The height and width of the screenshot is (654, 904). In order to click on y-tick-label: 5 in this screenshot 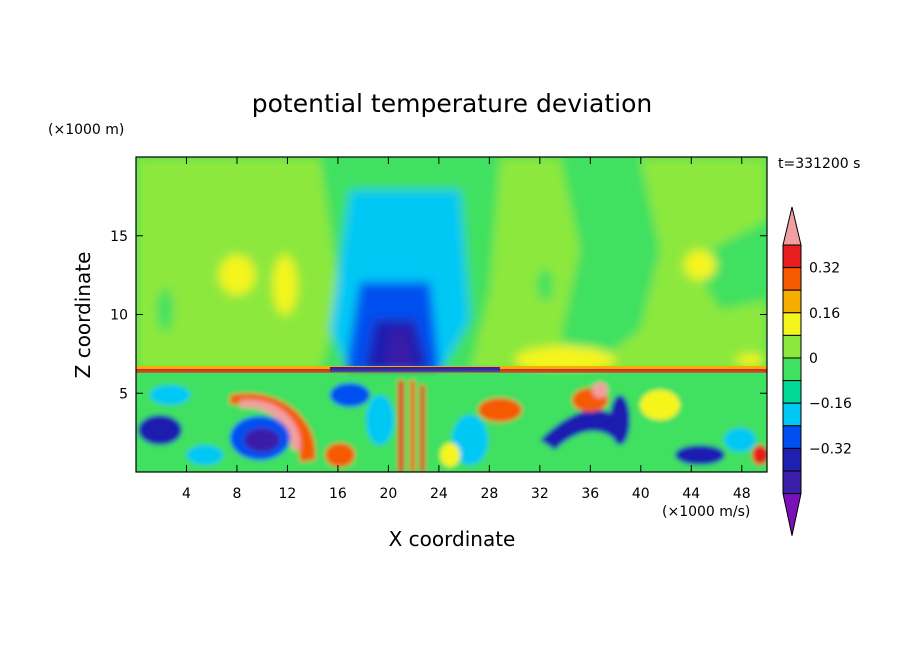, I will do `click(123, 394)`.